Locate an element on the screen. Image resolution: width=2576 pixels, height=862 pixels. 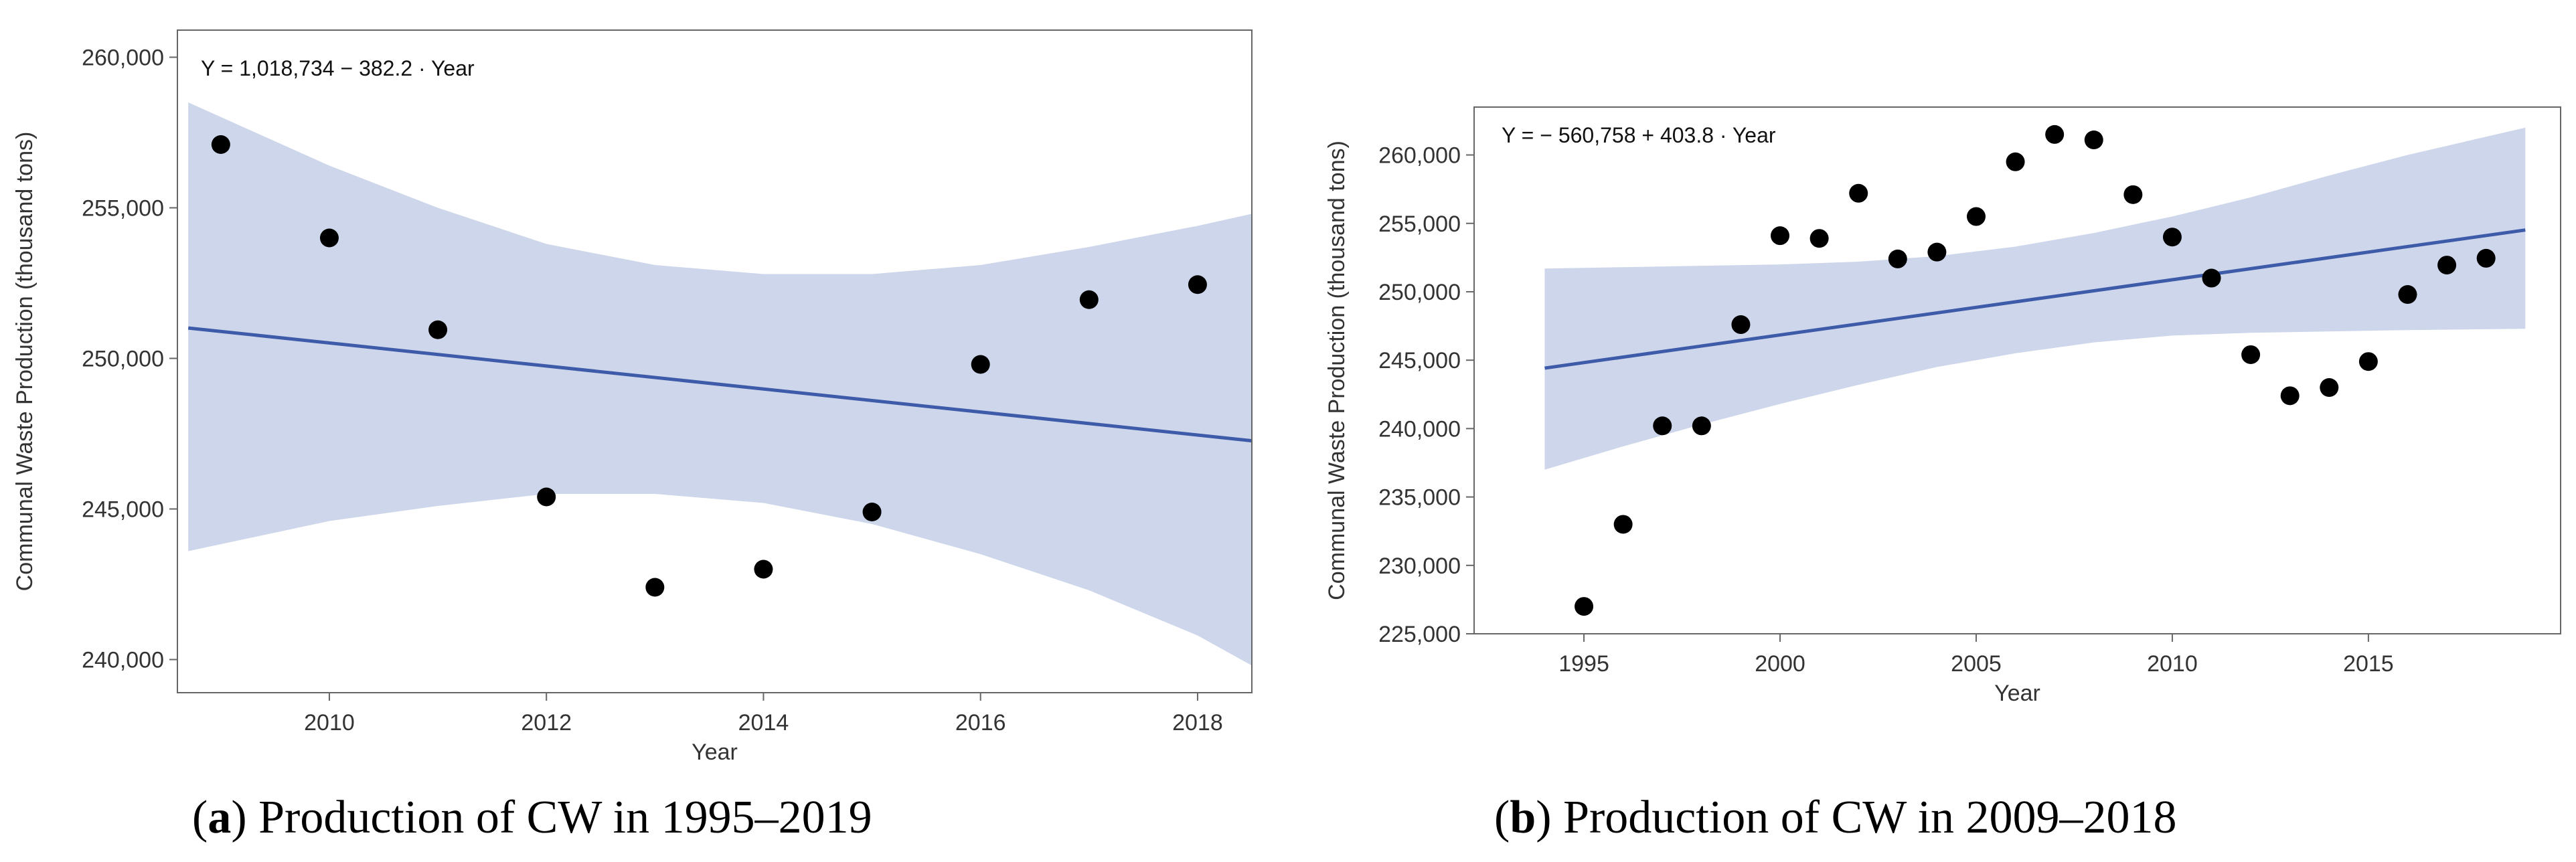
x-tick-label: 2012 is located at coordinates (547, 723).